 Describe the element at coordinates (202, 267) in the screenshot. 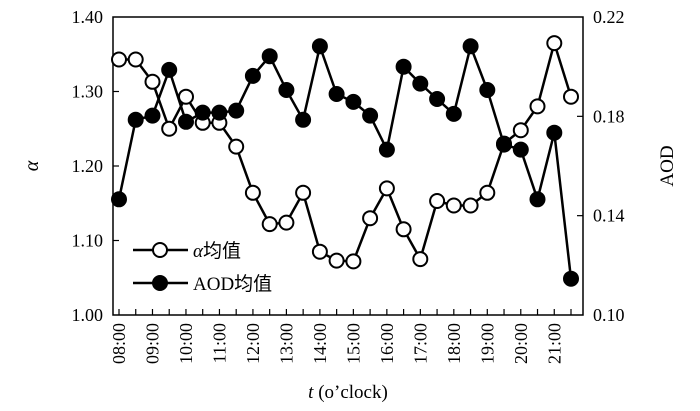

I see `legend: α均值 AOD均值` at that location.